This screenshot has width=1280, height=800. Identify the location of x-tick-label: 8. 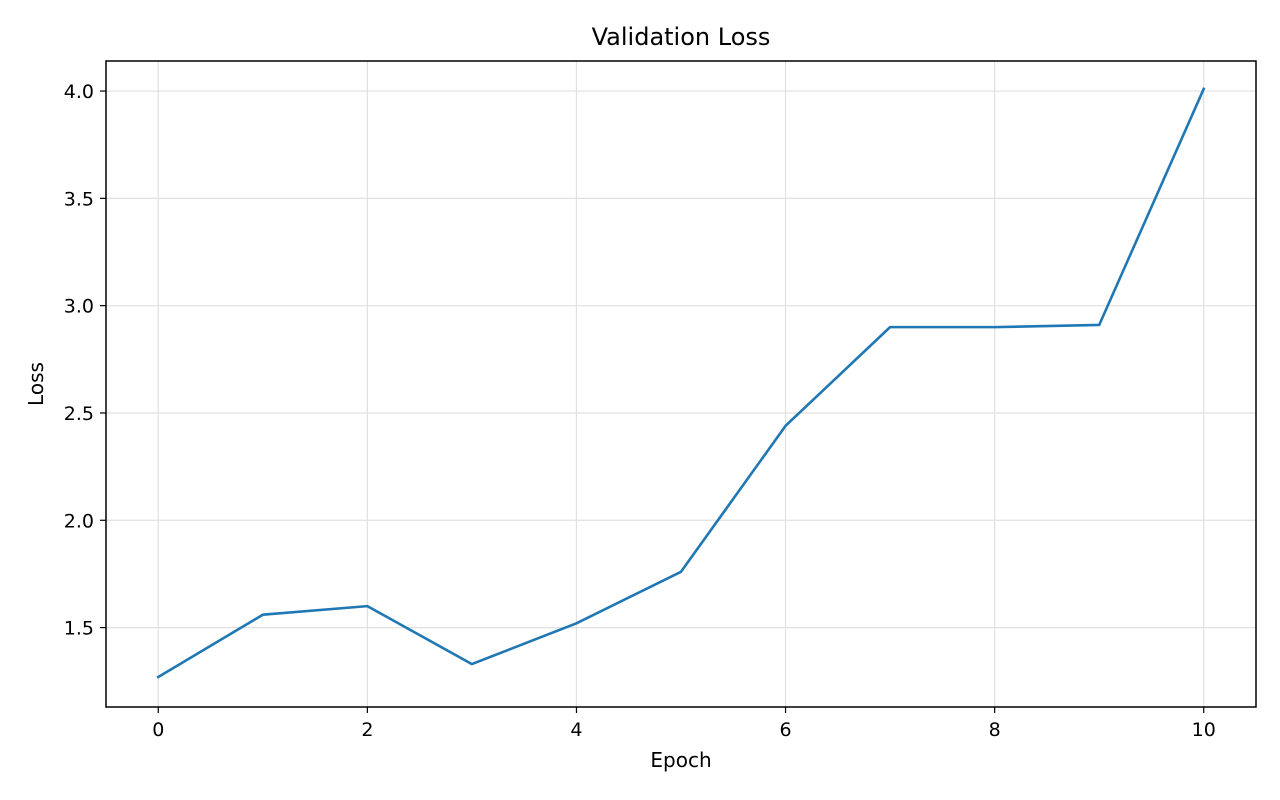
(995, 730).